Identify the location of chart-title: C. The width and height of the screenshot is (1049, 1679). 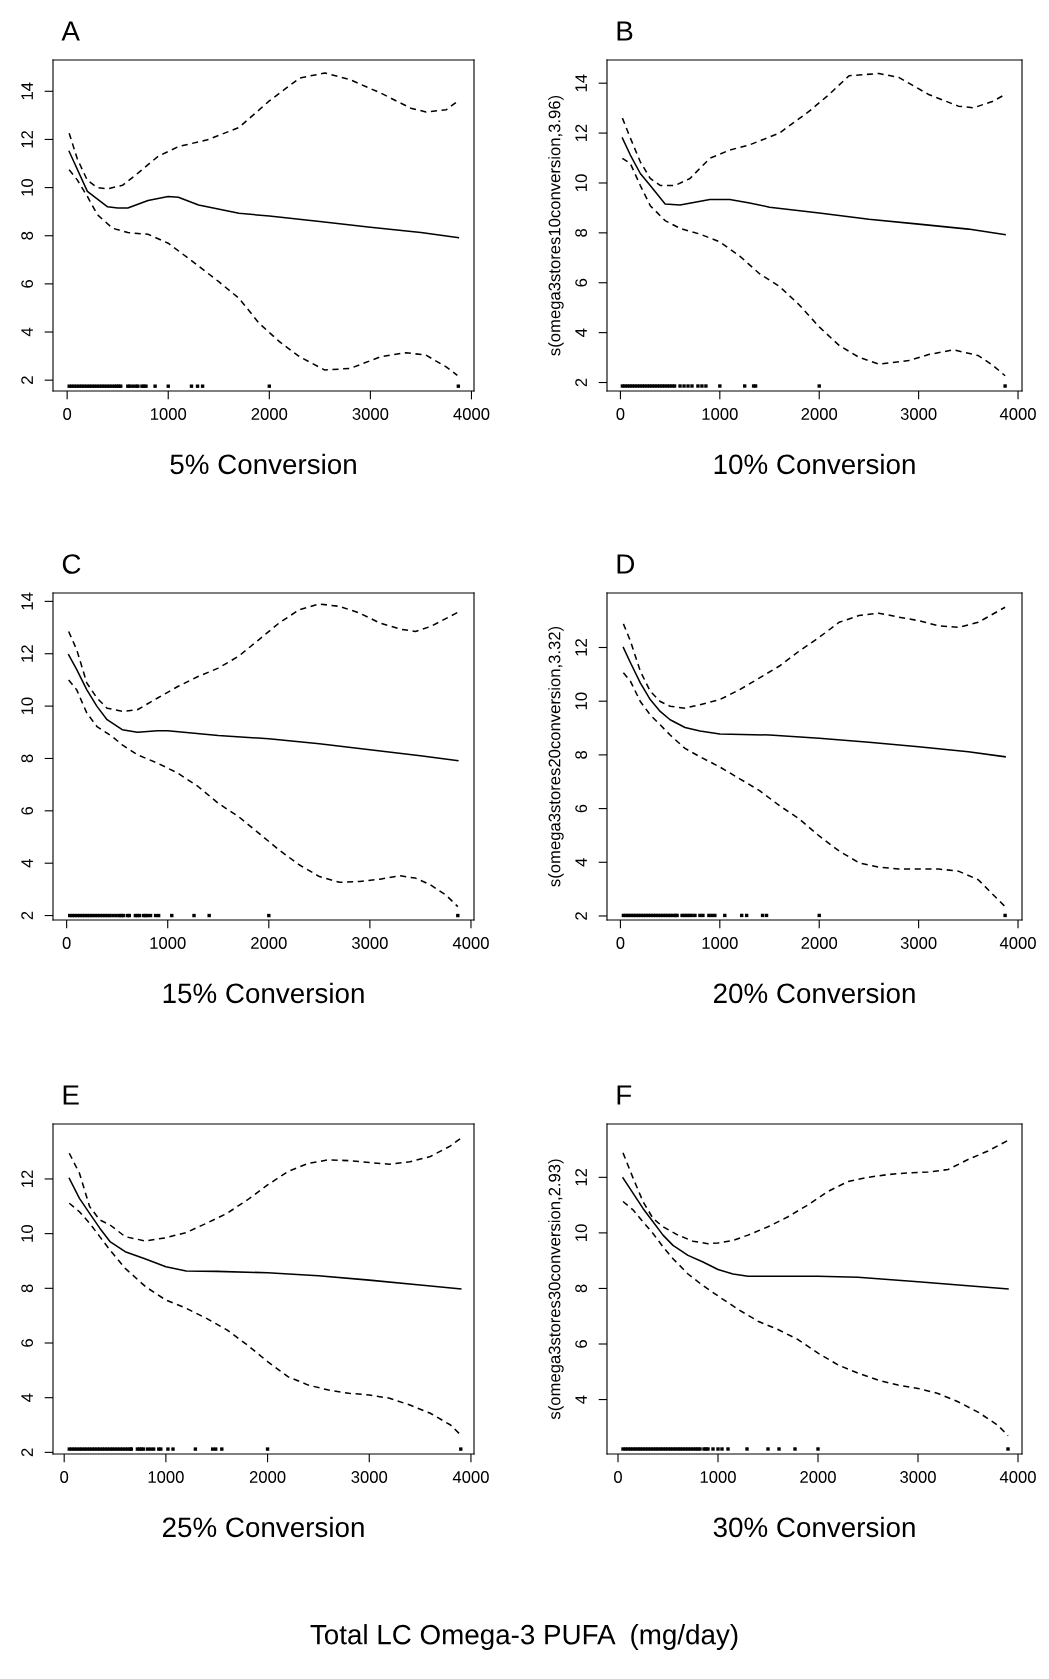
(71, 564).